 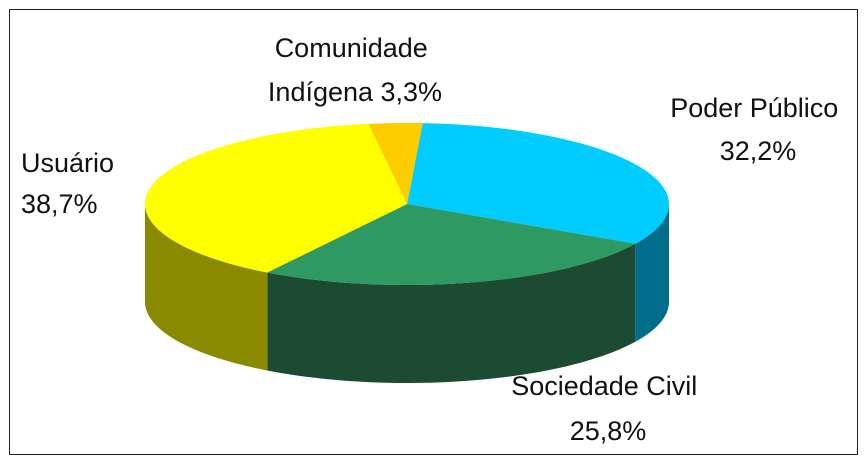 What do you see at coordinates (608, 408) in the screenshot?
I see `label-sociedade-civil: Sociedade Civil 25,8%` at bounding box center [608, 408].